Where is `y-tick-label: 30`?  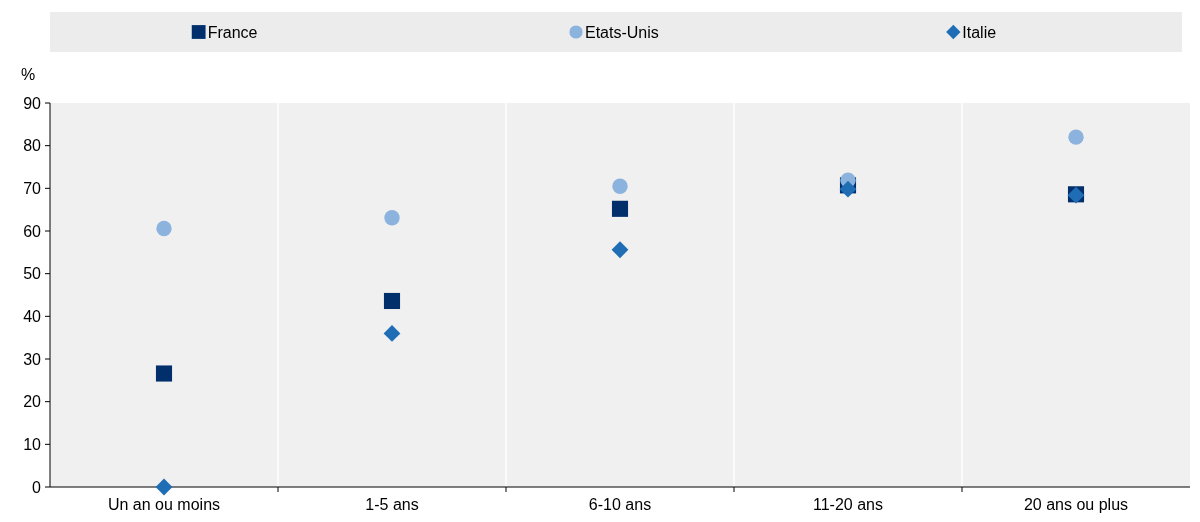 y-tick-label: 30 is located at coordinates (32, 359).